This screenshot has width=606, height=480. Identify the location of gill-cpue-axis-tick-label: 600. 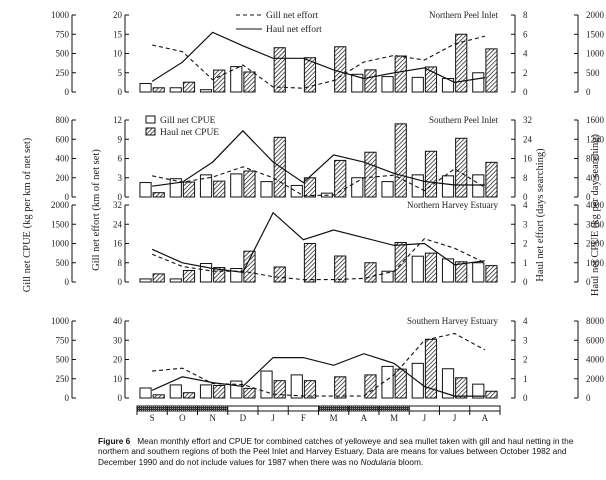
(63, 139).